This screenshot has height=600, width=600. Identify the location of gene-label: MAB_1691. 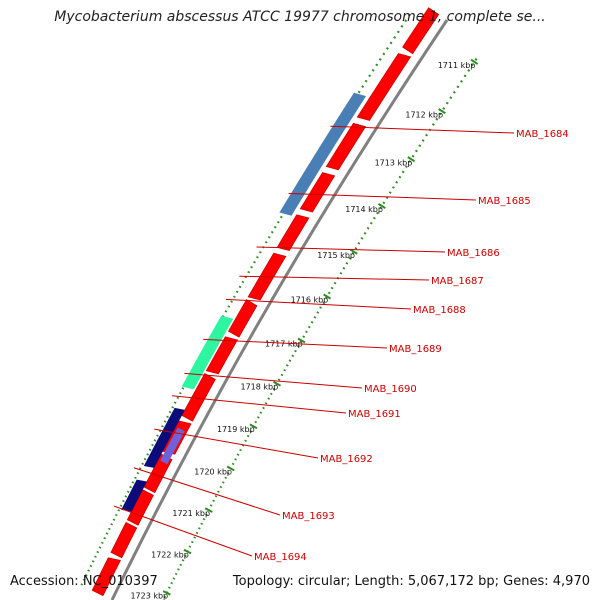
(374, 414).